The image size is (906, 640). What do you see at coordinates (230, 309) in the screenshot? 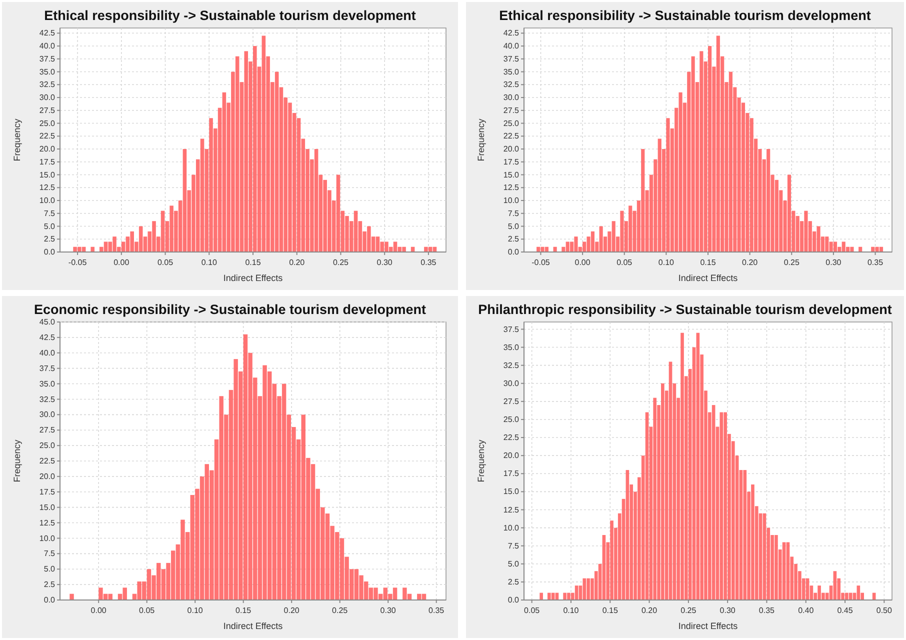
I see `chart-title: Economic responsibility -> Sustainable tourism development` at bounding box center [230, 309].